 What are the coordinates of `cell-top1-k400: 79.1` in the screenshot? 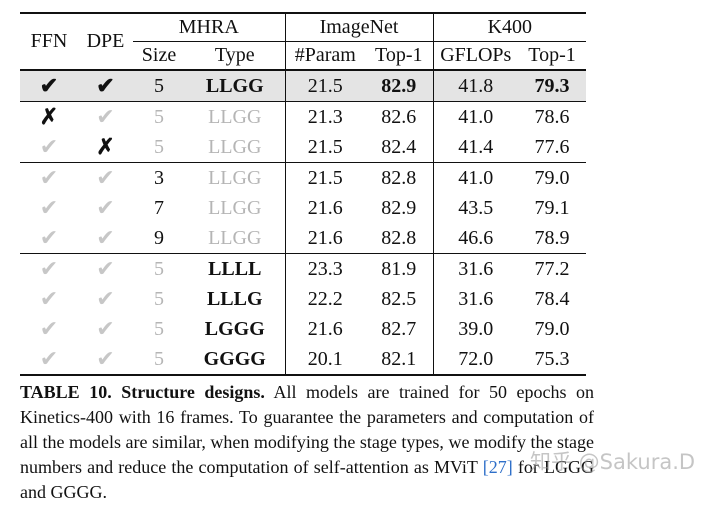 It's located at (552, 207).